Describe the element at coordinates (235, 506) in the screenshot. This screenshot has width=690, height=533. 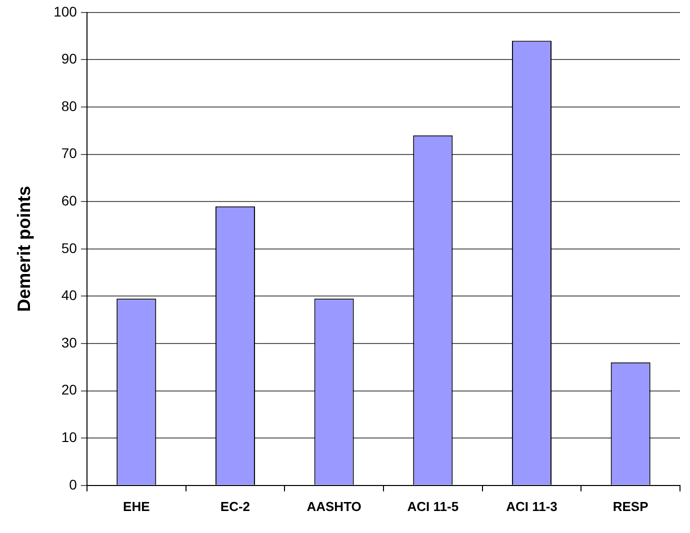
I see `x-tick-label: EC-2` at that location.